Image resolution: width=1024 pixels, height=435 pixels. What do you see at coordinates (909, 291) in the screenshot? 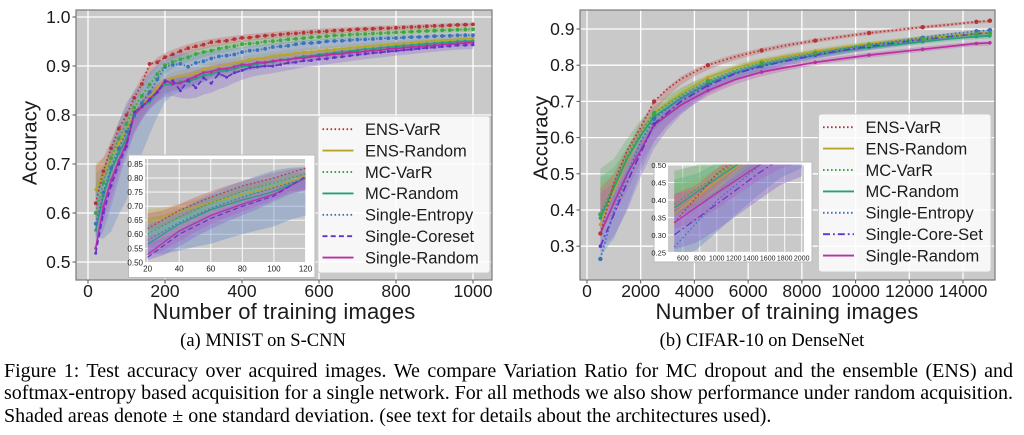
I see `svg-text: 12000` at bounding box center [909, 291].